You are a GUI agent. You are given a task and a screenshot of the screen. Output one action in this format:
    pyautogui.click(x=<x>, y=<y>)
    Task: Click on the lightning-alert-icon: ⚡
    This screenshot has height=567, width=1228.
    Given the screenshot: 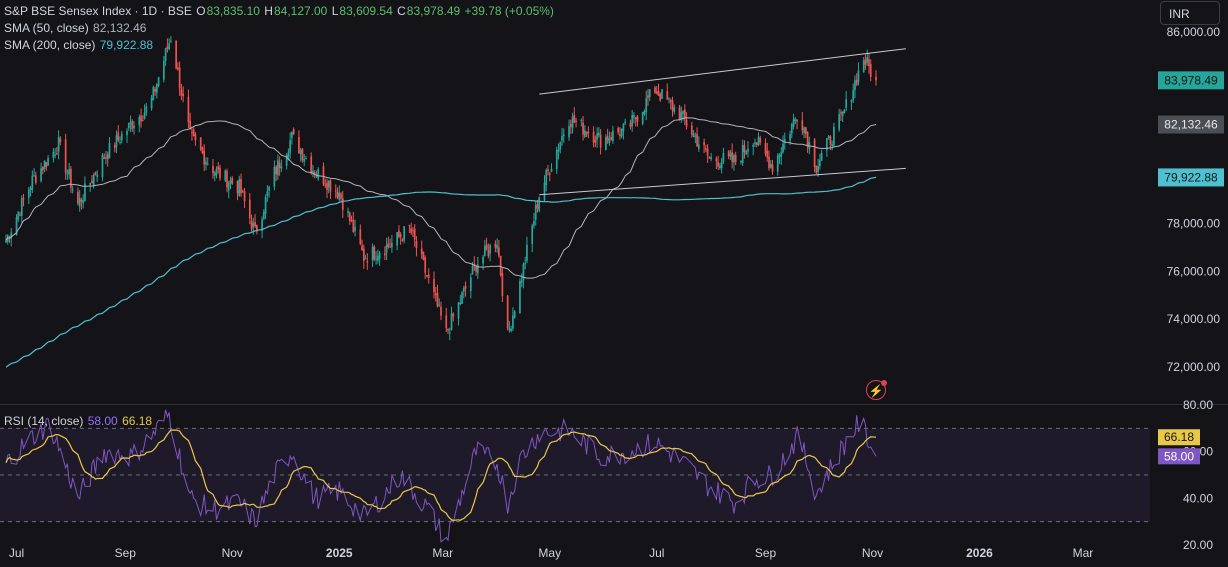 What is the action you would take?
    pyautogui.click(x=876, y=390)
    